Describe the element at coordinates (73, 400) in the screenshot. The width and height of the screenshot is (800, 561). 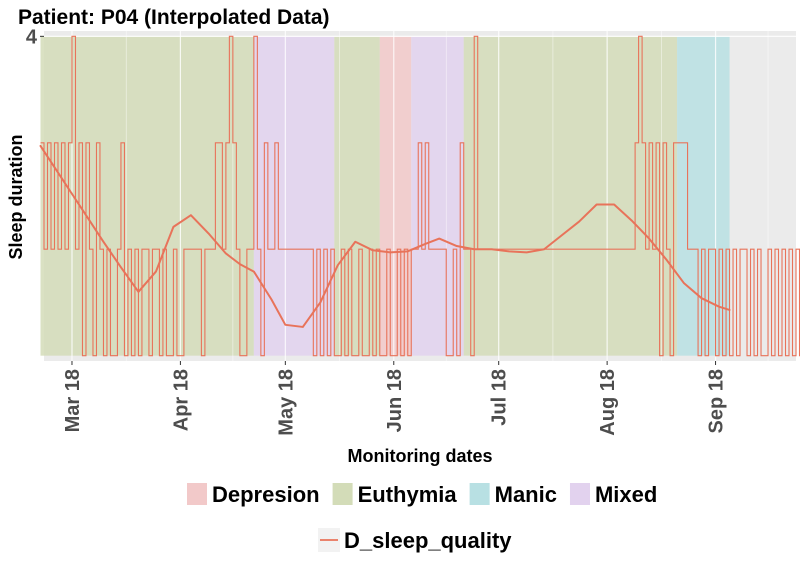
I see `x-tick-label: Mar 18` at that location.